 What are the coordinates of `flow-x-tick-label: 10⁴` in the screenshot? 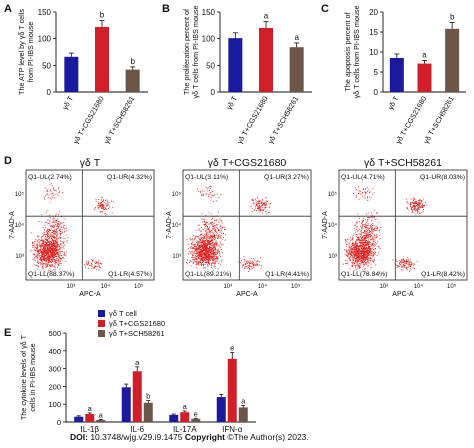 It's located at (263, 286).